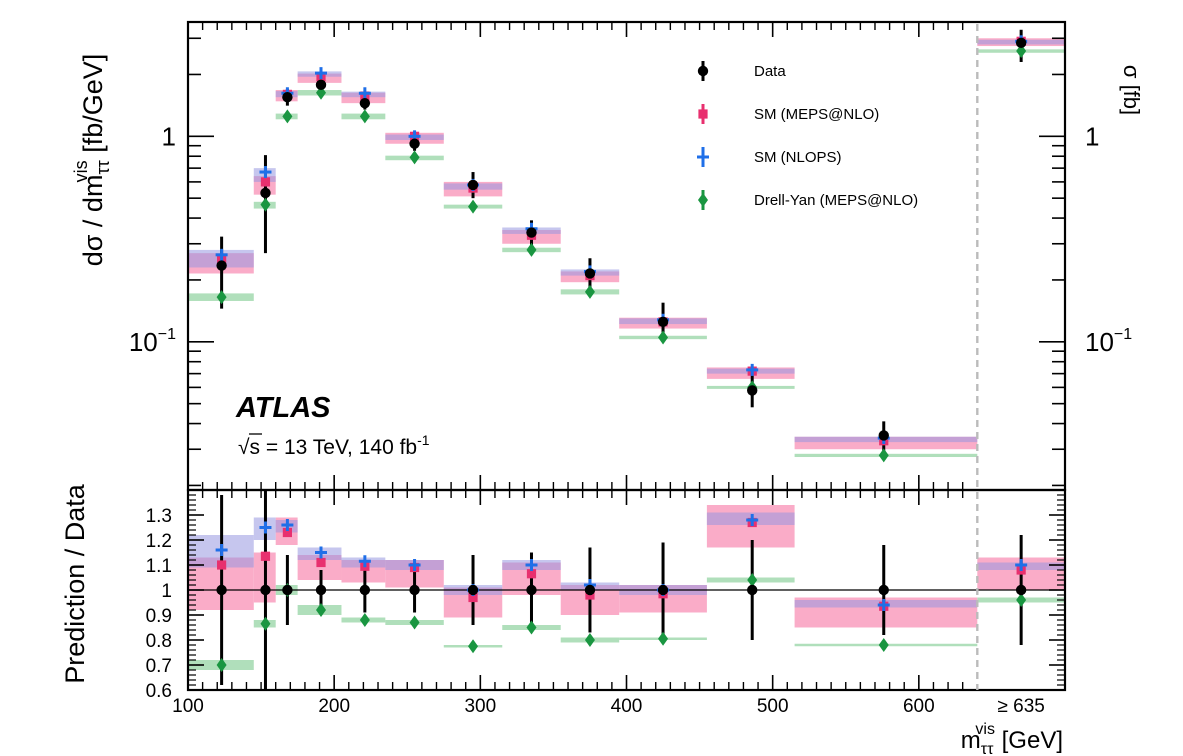  What do you see at coordinates (1131, 90) in the screenshot?
I see `right-axis-label: σ [fb]` at bounding box center [1131, 90].